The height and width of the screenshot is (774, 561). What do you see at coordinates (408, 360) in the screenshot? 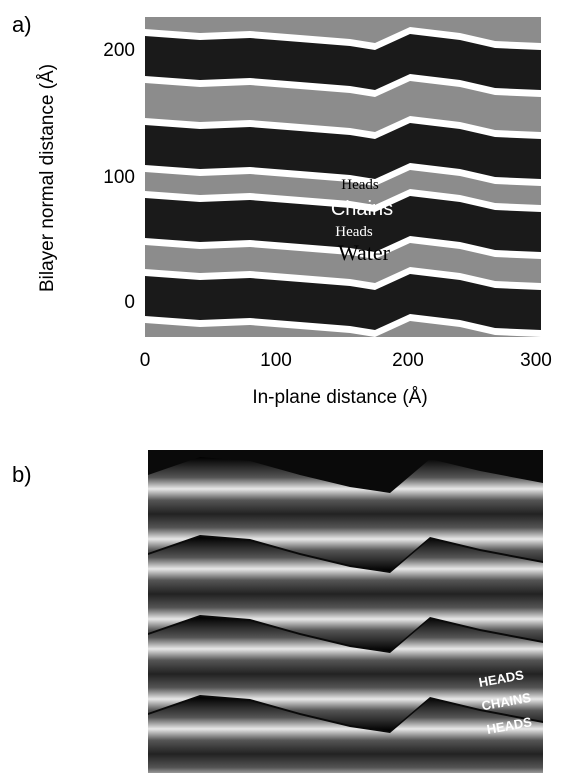
I see `x-tick-label: 200` at bounding box center [408, 360].